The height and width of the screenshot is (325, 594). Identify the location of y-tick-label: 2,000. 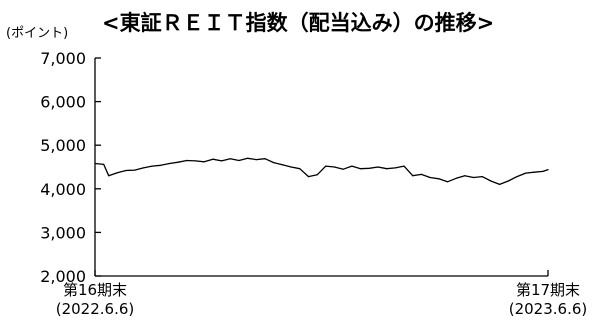
(63, 276).